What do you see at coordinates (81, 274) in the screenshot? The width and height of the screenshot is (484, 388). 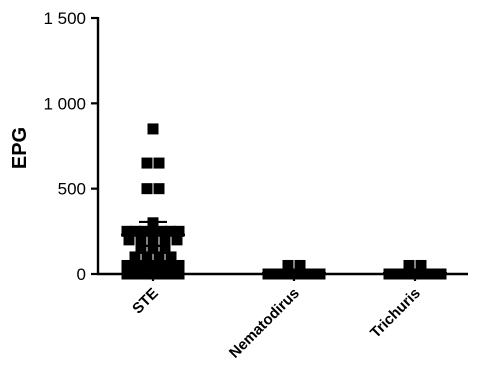 I see `y-tick-label: 0` at bounding box center [81, 274].